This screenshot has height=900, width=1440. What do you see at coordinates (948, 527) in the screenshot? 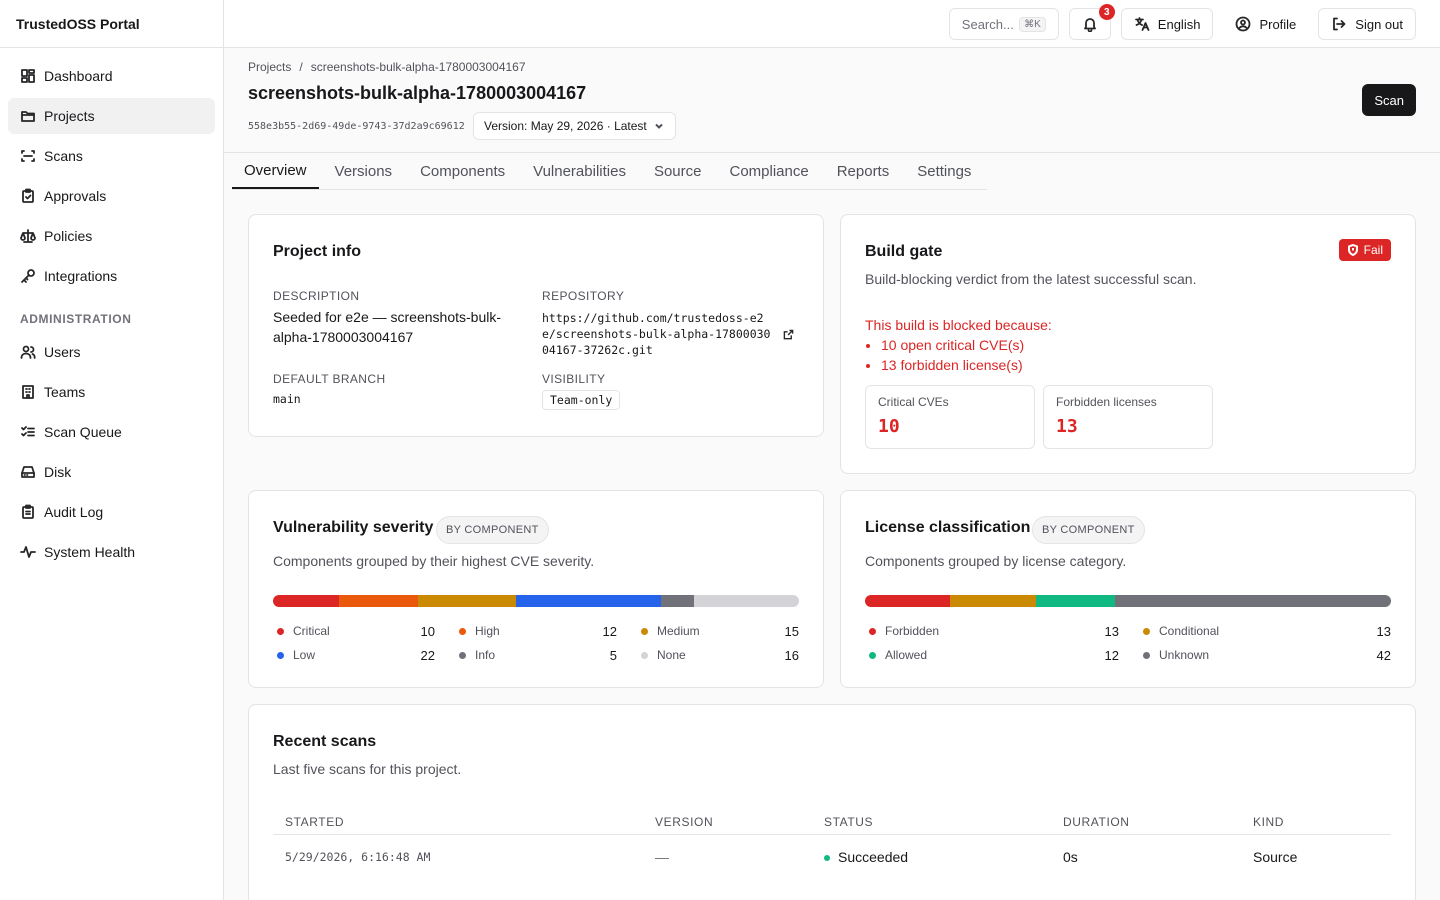
I see `license-class-title: License classification` at bounding box center [948, 527].